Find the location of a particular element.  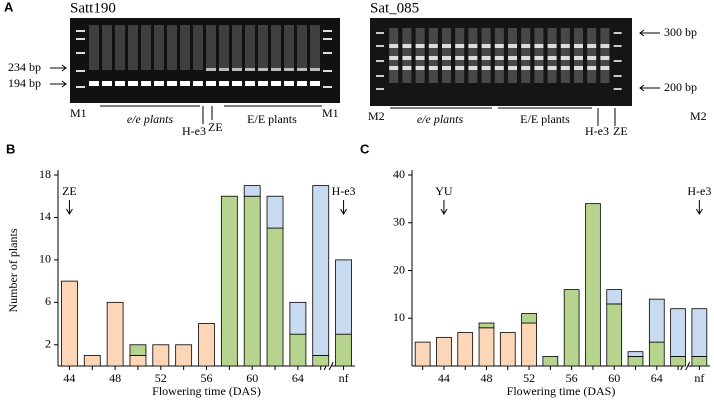

arrow is located at coordinates (58, 76).